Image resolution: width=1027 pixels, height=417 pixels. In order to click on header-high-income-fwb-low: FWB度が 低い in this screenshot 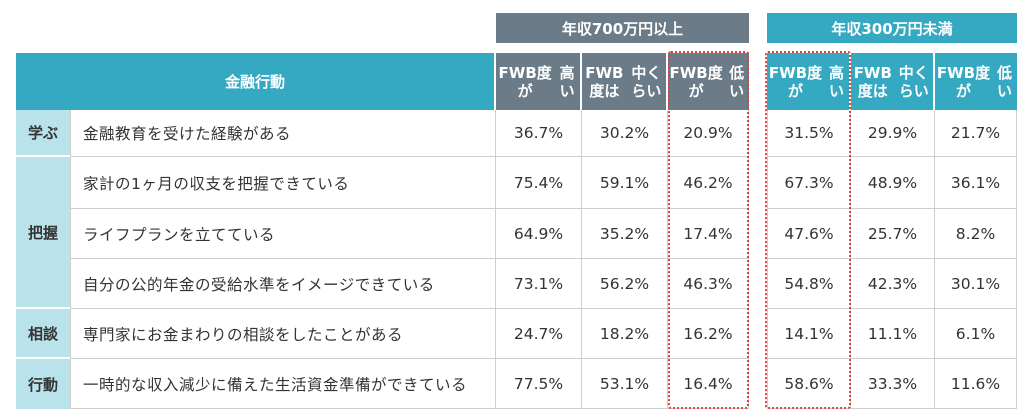, I will do `click(708, 81)`.